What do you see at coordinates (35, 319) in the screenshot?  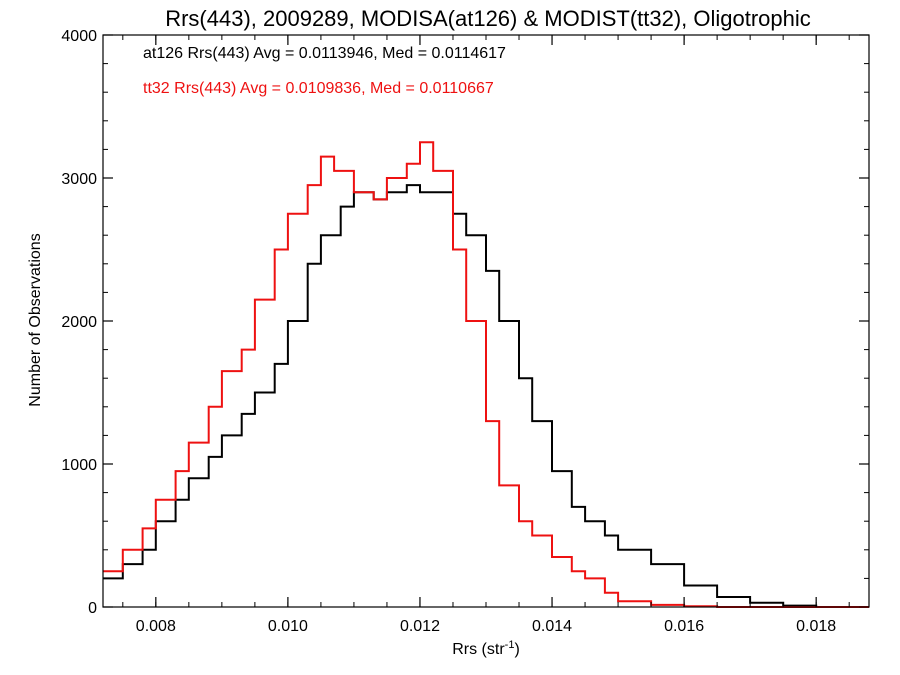 I see `y-axis-label: Number of Observations` at bounding box center [35, 319].